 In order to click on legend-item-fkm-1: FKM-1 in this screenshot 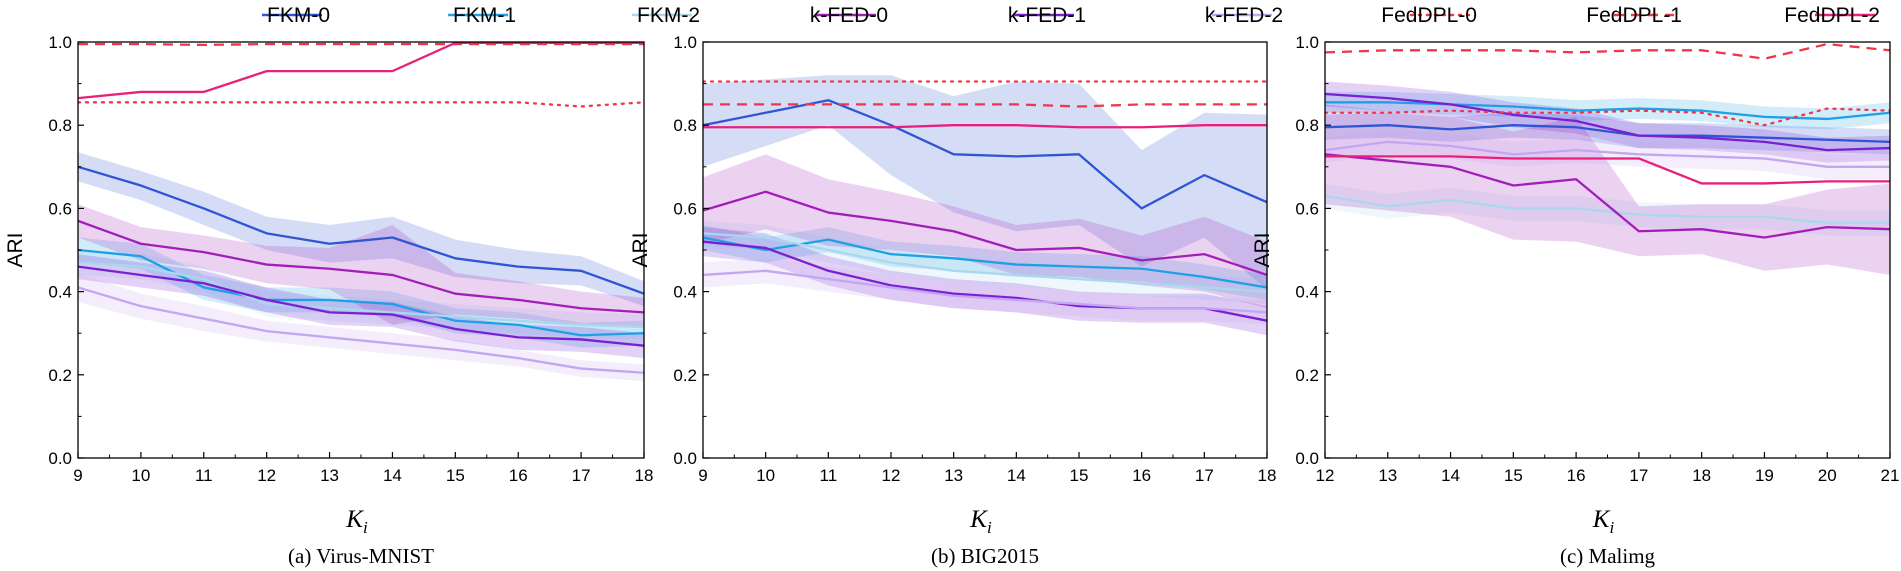, I will do `click(482, 15)`.